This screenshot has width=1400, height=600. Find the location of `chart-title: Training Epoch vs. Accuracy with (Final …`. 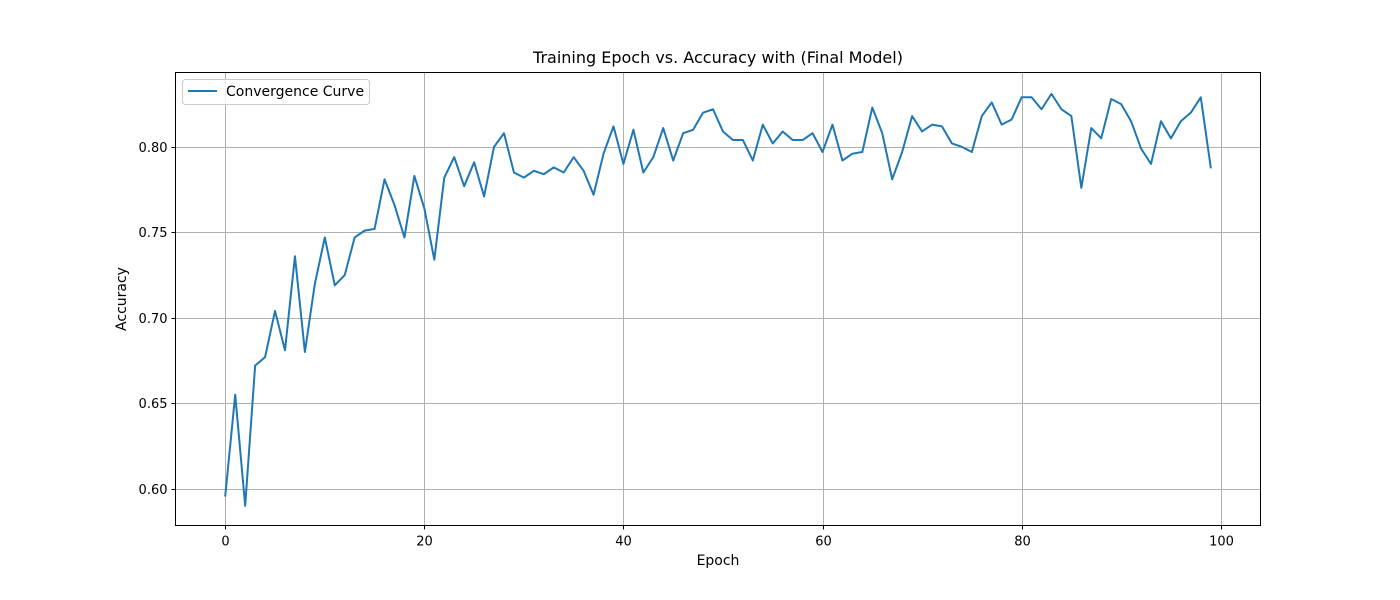

chart-title: Training Epoch vs. Accuracy with (Final … is located at coordinates (717, 57).